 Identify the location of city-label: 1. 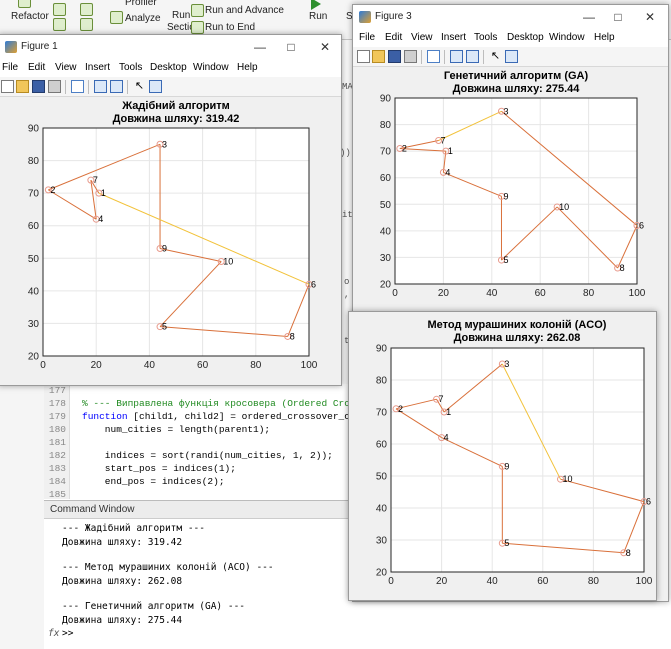
(103, 193).